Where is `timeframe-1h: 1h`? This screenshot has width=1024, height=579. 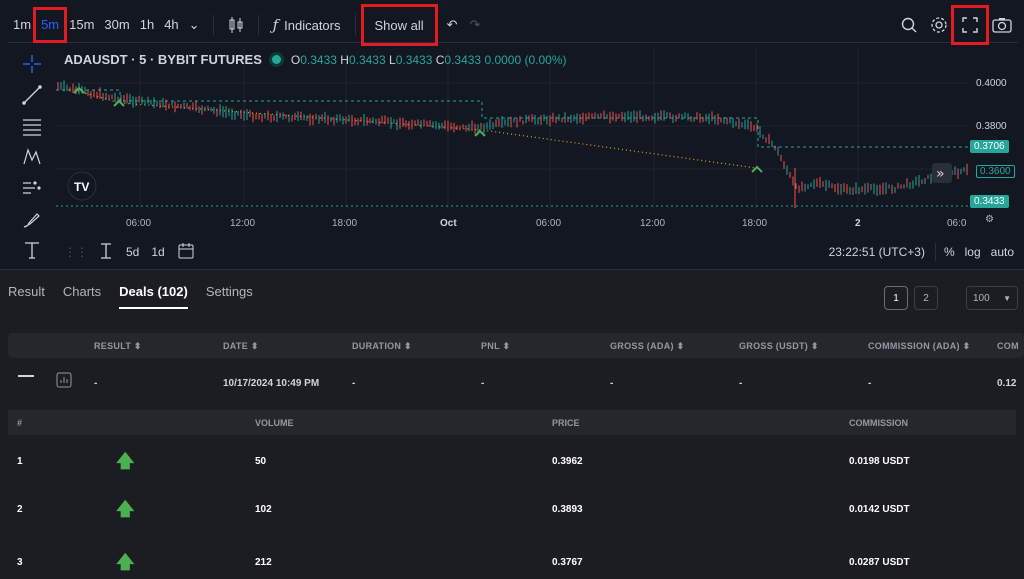
timeframe-1h: 1h is located at coordinates (147, 24).